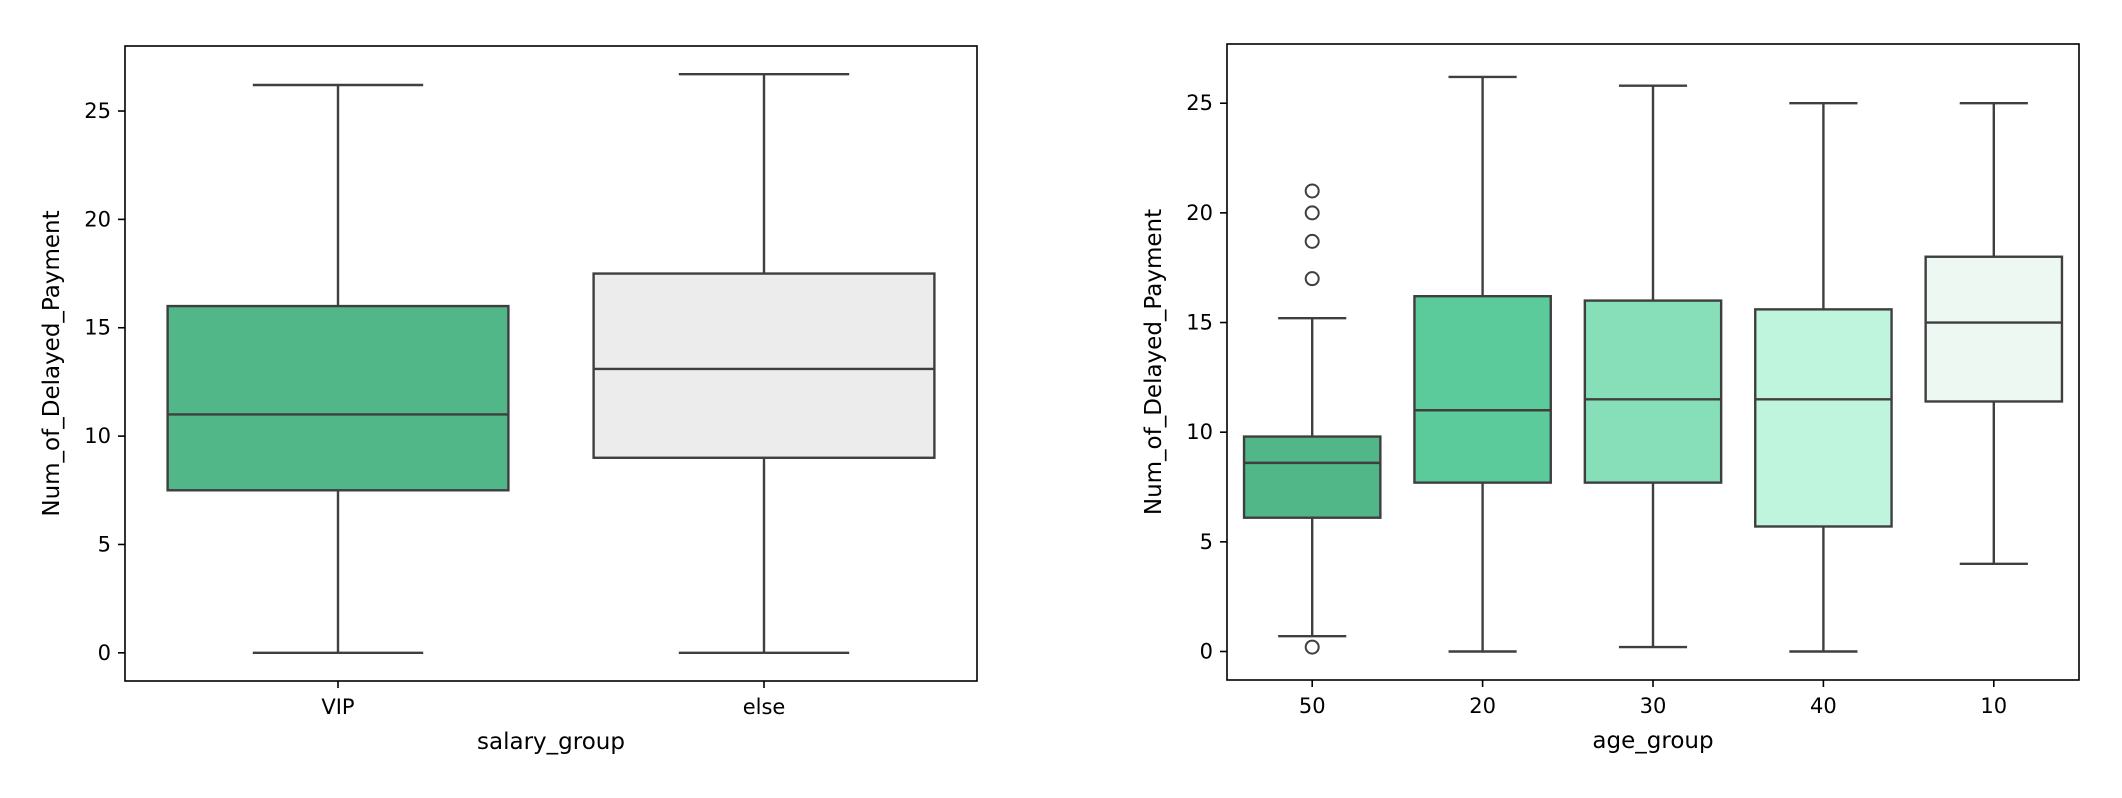 Image resolution: width=2122 pixels, height=798 pixels. What do you see at coordinates (764, 365) in the screenshot?
I see `box-else-iqr` at bounding box center [764, 365].